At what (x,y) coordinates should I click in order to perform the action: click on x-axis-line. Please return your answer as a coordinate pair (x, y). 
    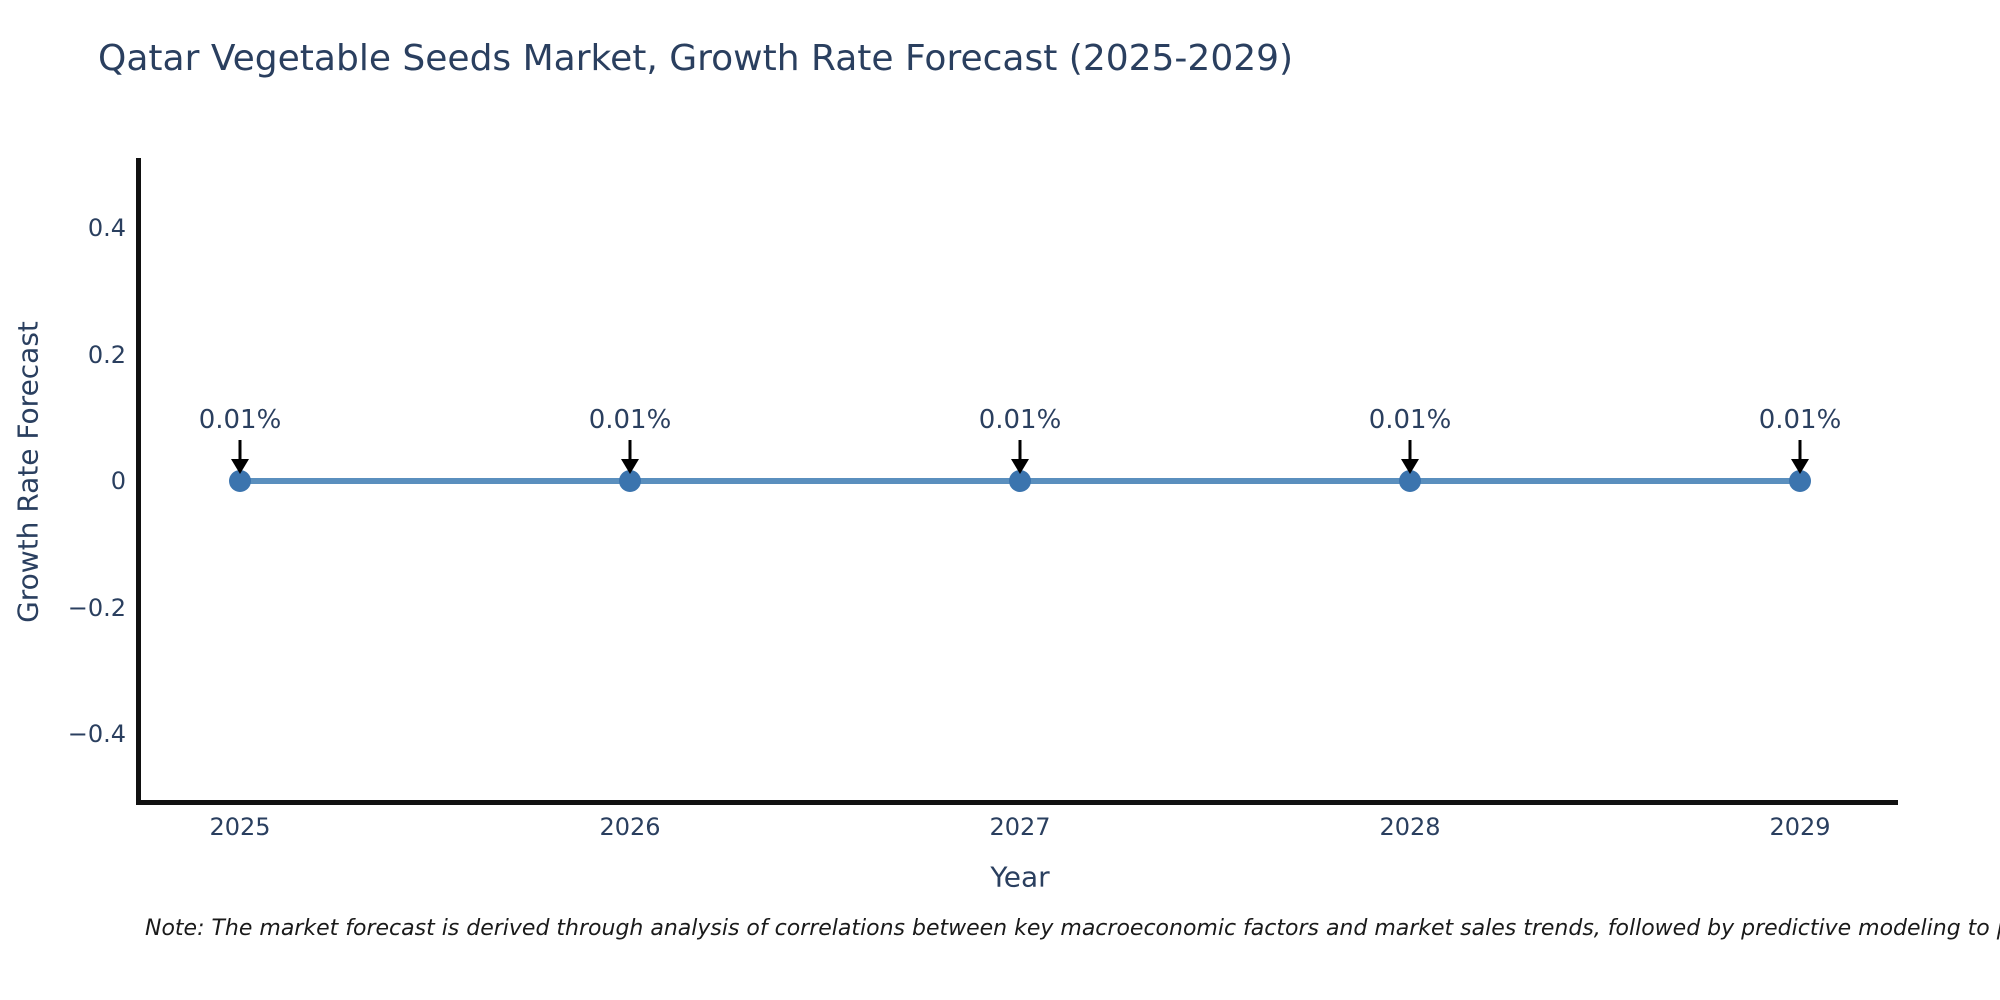
    Looking at the image, I should click on (1017, 802).